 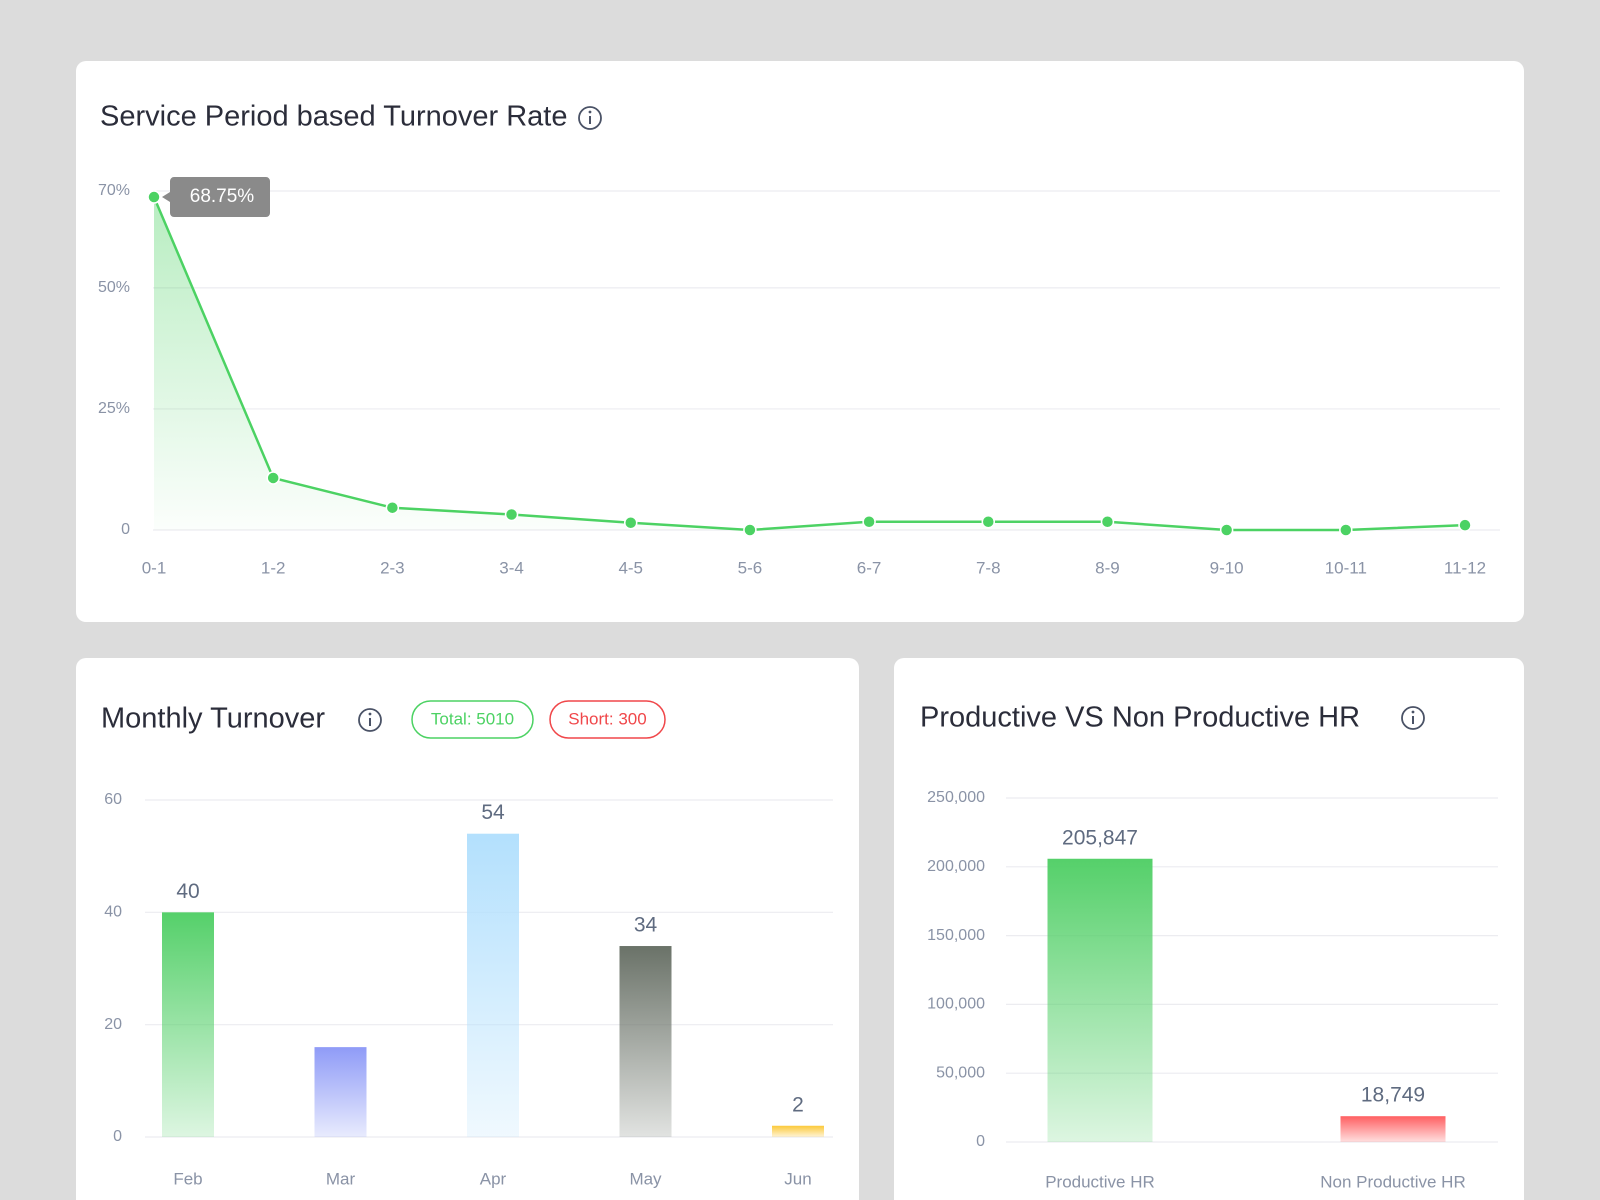 What do you see at coordinates (956, 866) in the screenshot?
I see `y-tick-label: 200,000` at bounding box center [956, 866].